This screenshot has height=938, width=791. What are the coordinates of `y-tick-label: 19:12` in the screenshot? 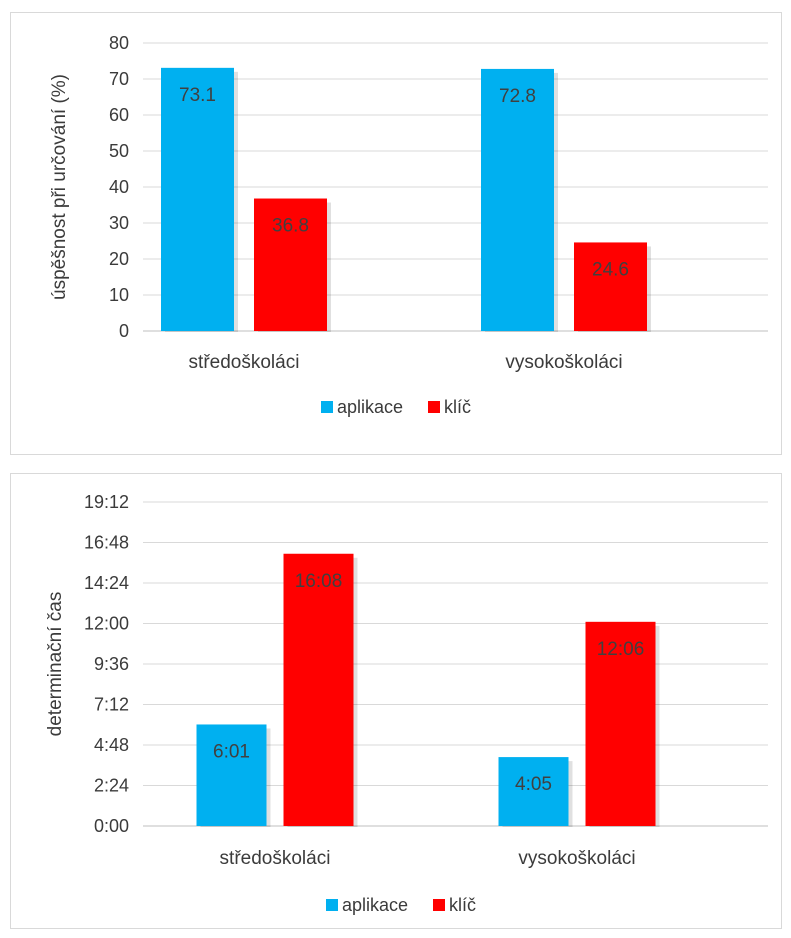 It's located at (106, 502).